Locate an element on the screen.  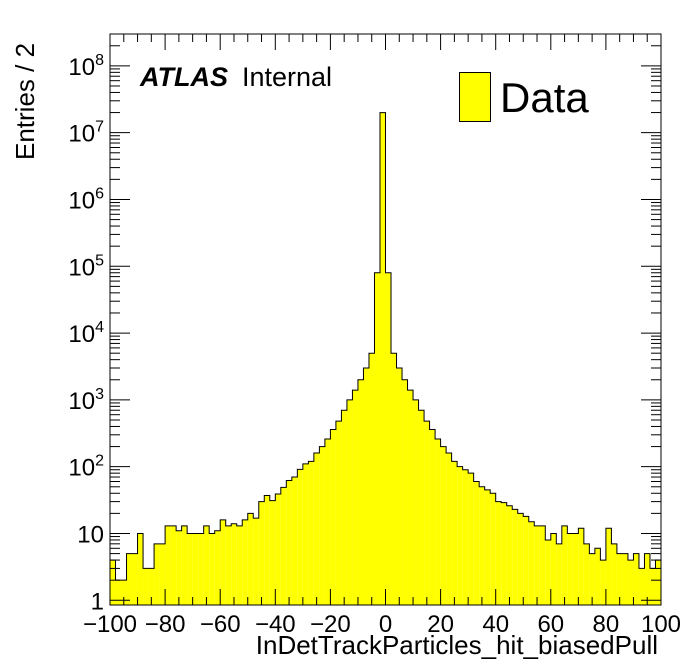
atlas-status-text: Internal is located at coordinates (287, 77).